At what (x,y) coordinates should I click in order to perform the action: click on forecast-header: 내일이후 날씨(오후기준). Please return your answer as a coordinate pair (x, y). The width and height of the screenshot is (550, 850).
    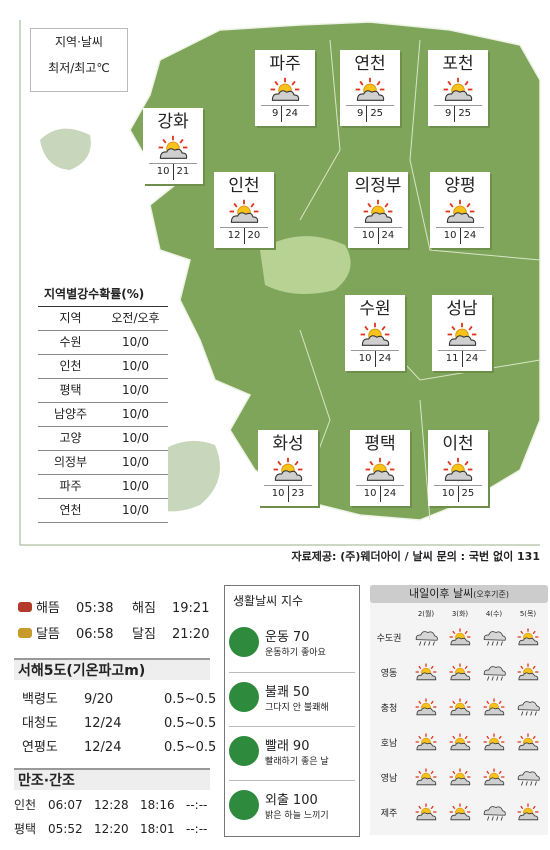
    Looking at the image, I should click on (459, 594).